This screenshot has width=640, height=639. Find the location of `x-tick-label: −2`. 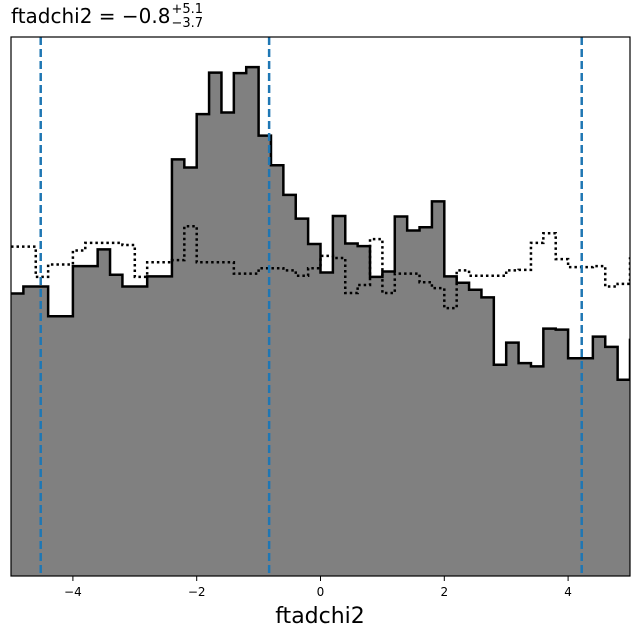

x-tick-label: −2 is located at coordinates (197, 592).